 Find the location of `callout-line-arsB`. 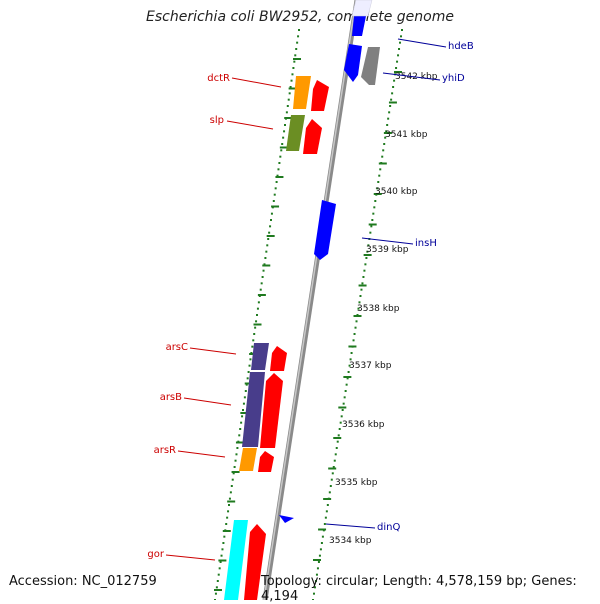

callout-line-arsB is located at coordinates (207, 401).